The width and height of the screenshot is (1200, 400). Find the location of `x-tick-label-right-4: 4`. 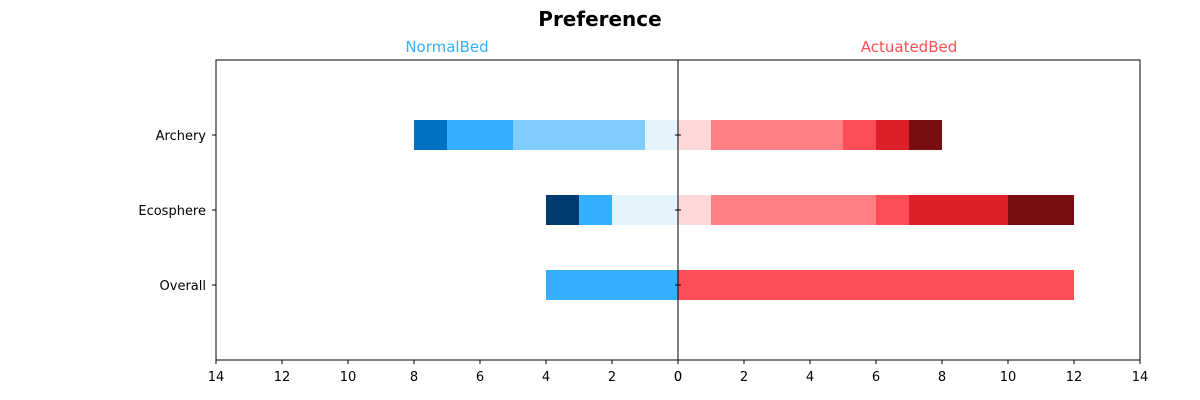

x-tick-label-right-4: 4 is located at coordinates (810, 377).